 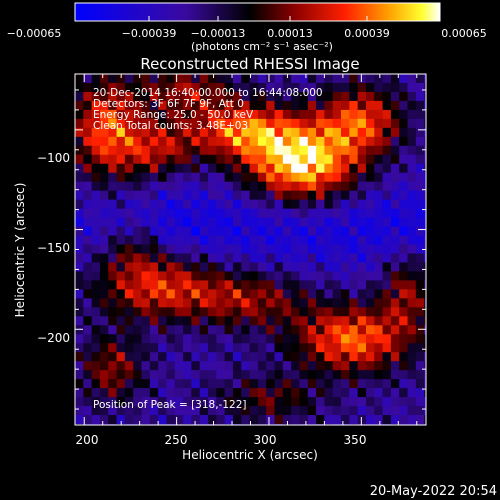 I want to click on x-axis-label: Heliocentric X (arcsec), so click(x=250, y=455).